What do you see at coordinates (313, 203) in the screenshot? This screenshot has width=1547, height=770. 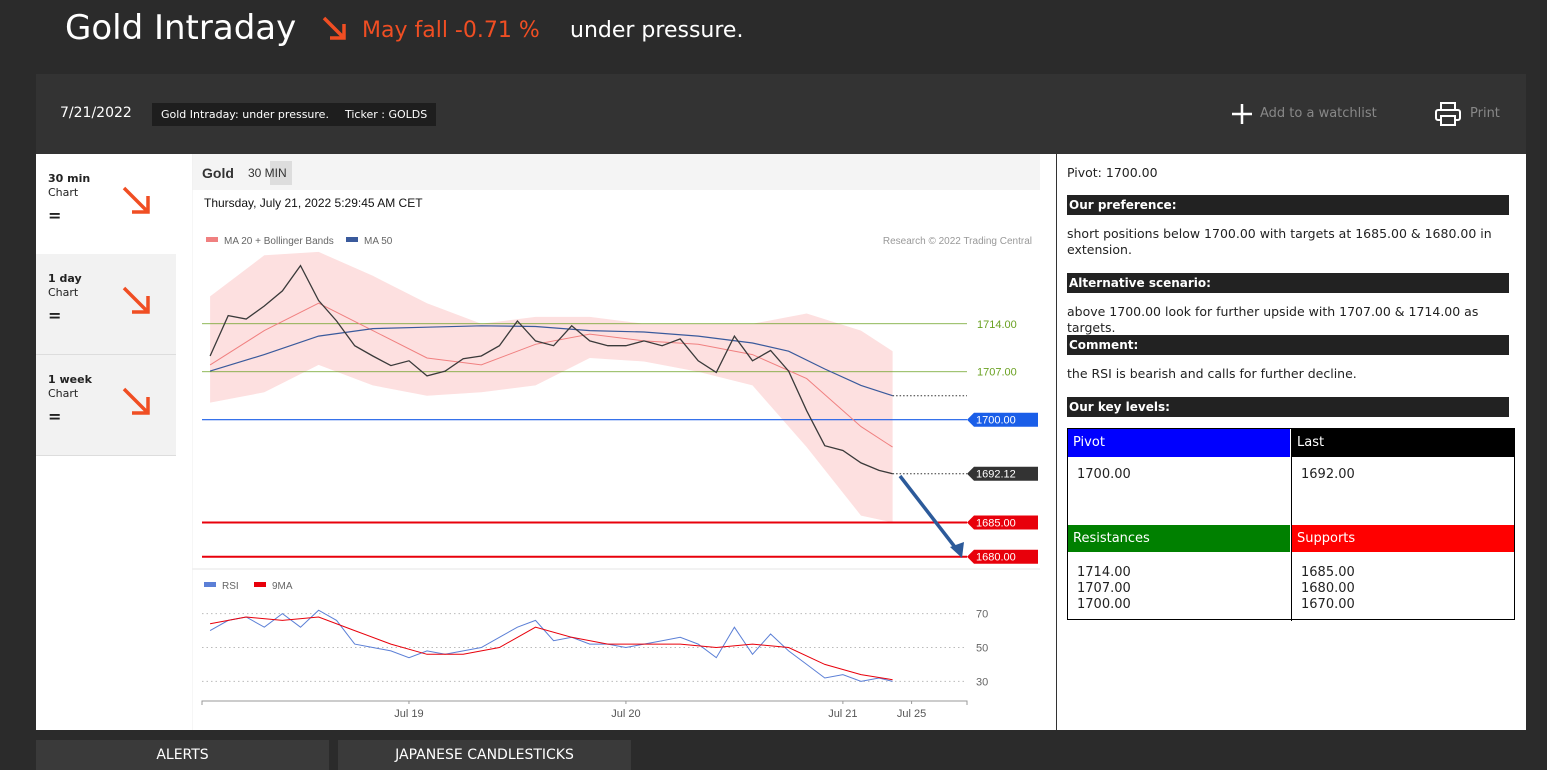 I see `chart-subtitle: Thursday, July 21, 2022 5:29:45 AM CET` at bounding box center [313, 203].